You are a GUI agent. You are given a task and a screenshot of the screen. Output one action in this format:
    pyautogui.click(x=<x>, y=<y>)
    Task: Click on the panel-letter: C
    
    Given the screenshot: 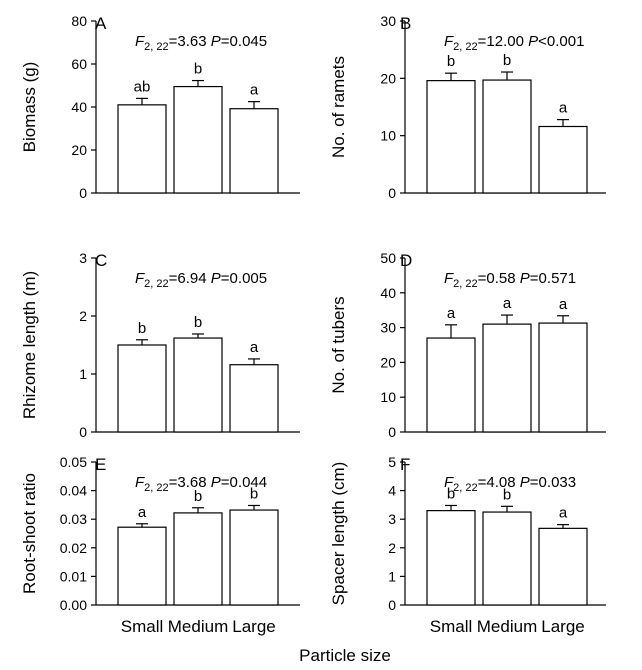 What is the action you would take?
    pyautogui.click(x=101, y=260)
    